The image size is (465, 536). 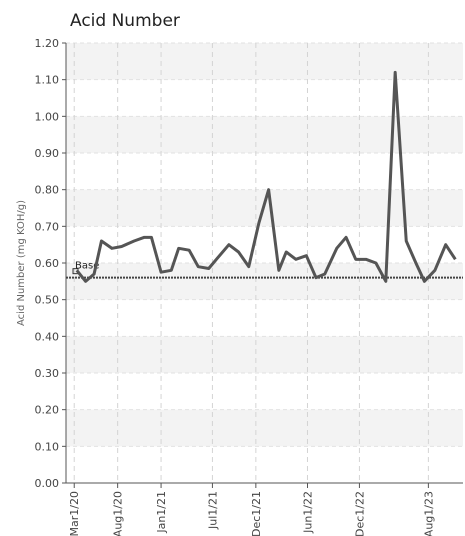 I want to click on baseline-label: Base, so click(x=87, y=266).